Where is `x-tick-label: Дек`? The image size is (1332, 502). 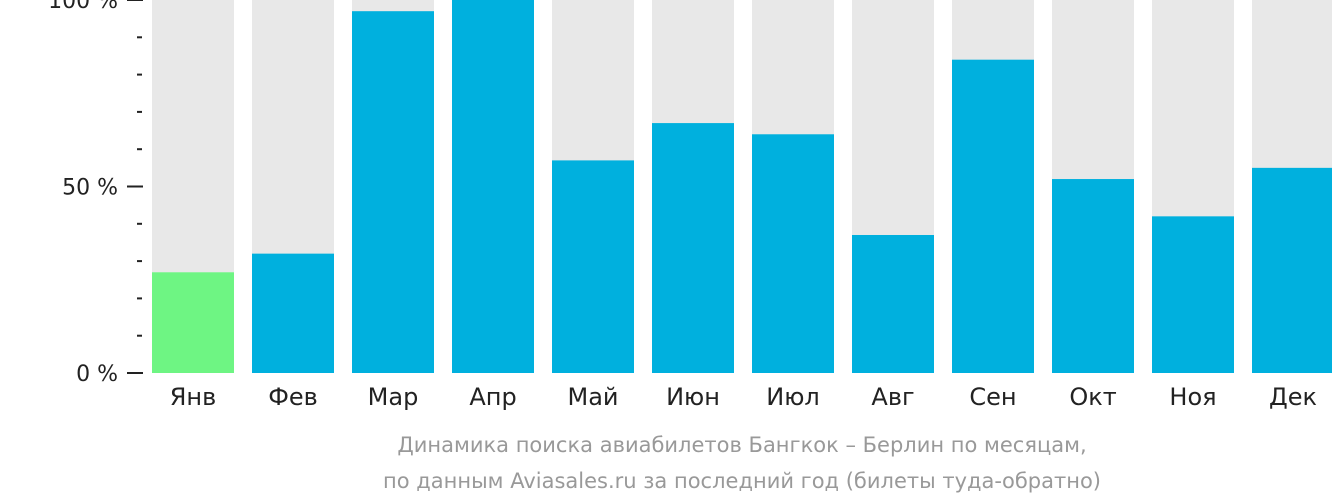 x-tick-label: Дек is located at coordinates (1293, 397).